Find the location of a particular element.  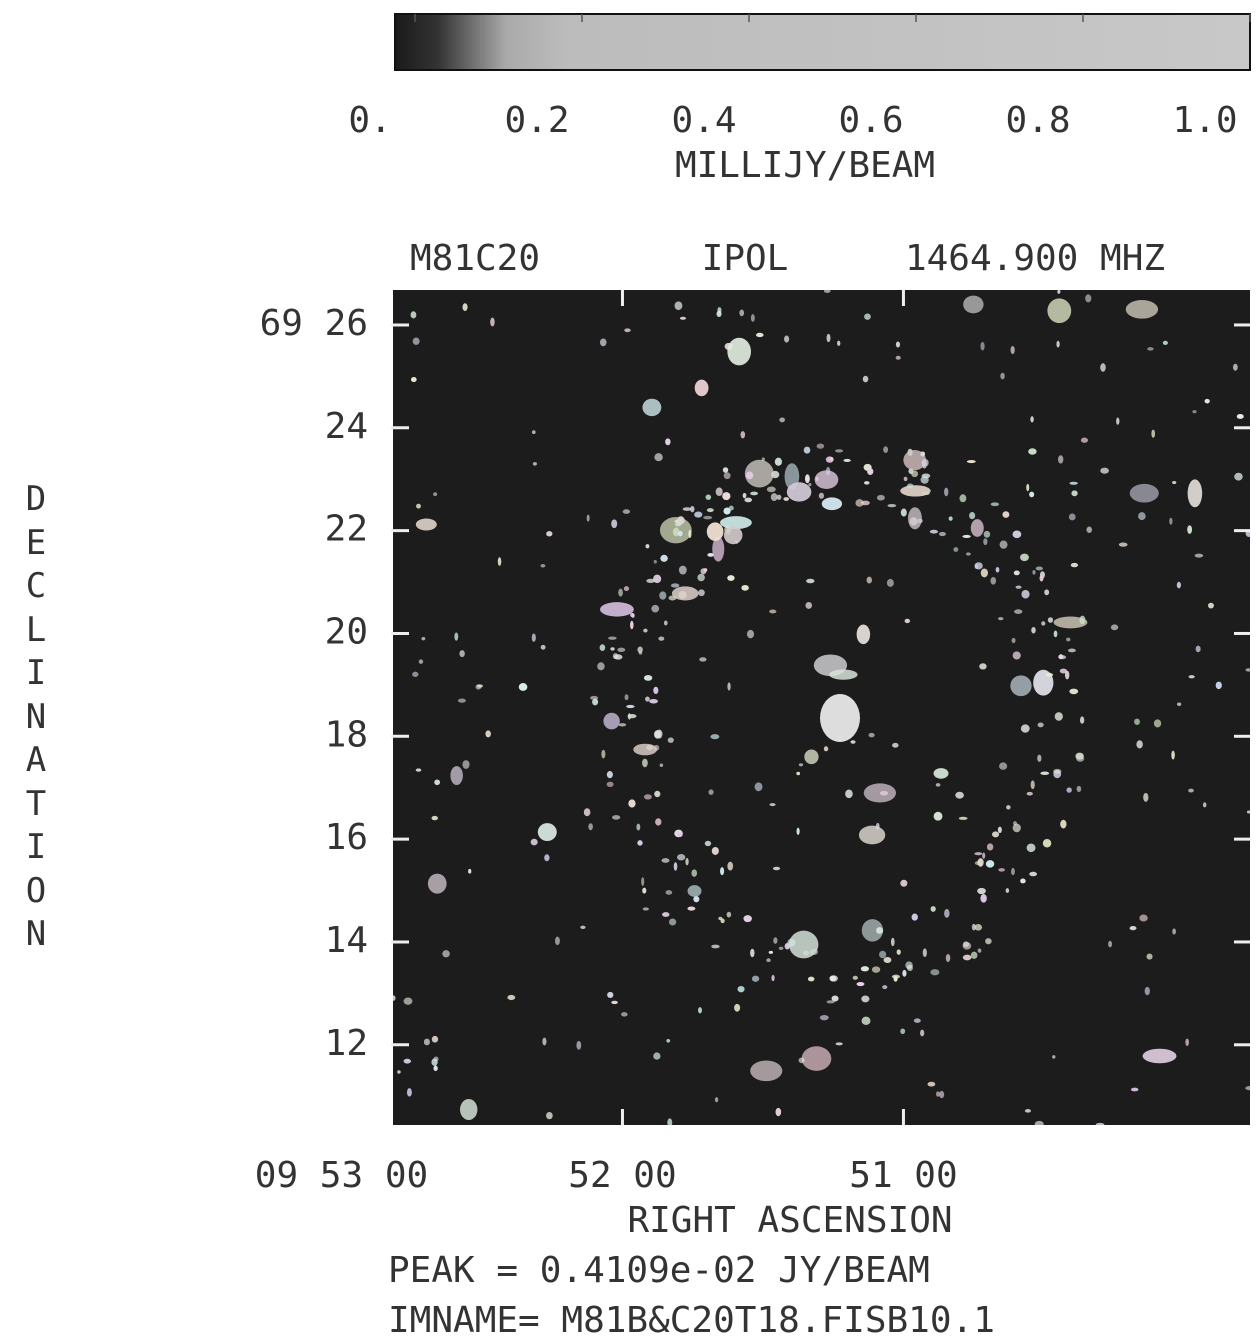

y-tick-label: 18 is located at coordinates (346, 734).